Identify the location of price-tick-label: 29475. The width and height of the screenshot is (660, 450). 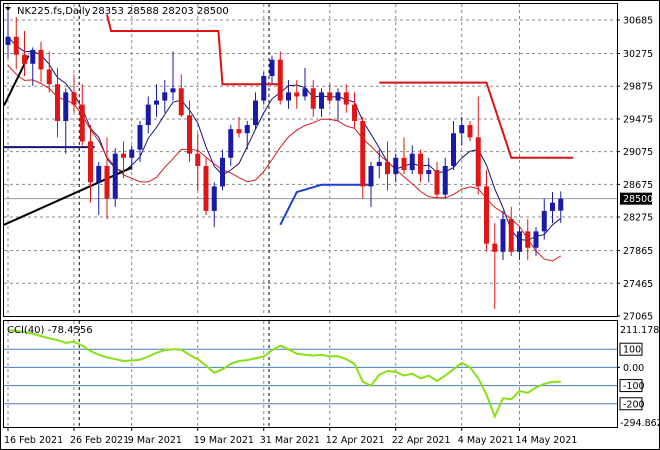
(638, 119).